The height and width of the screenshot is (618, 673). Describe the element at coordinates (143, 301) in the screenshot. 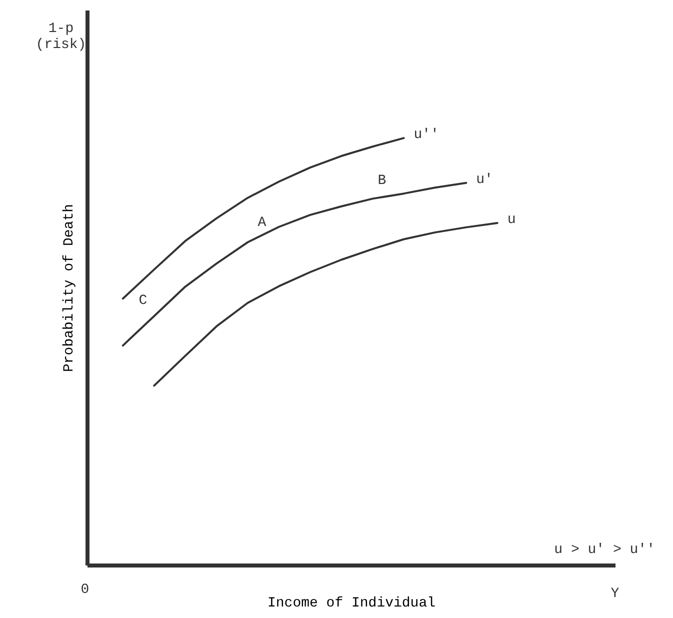

I see `annotation: C` at that location.